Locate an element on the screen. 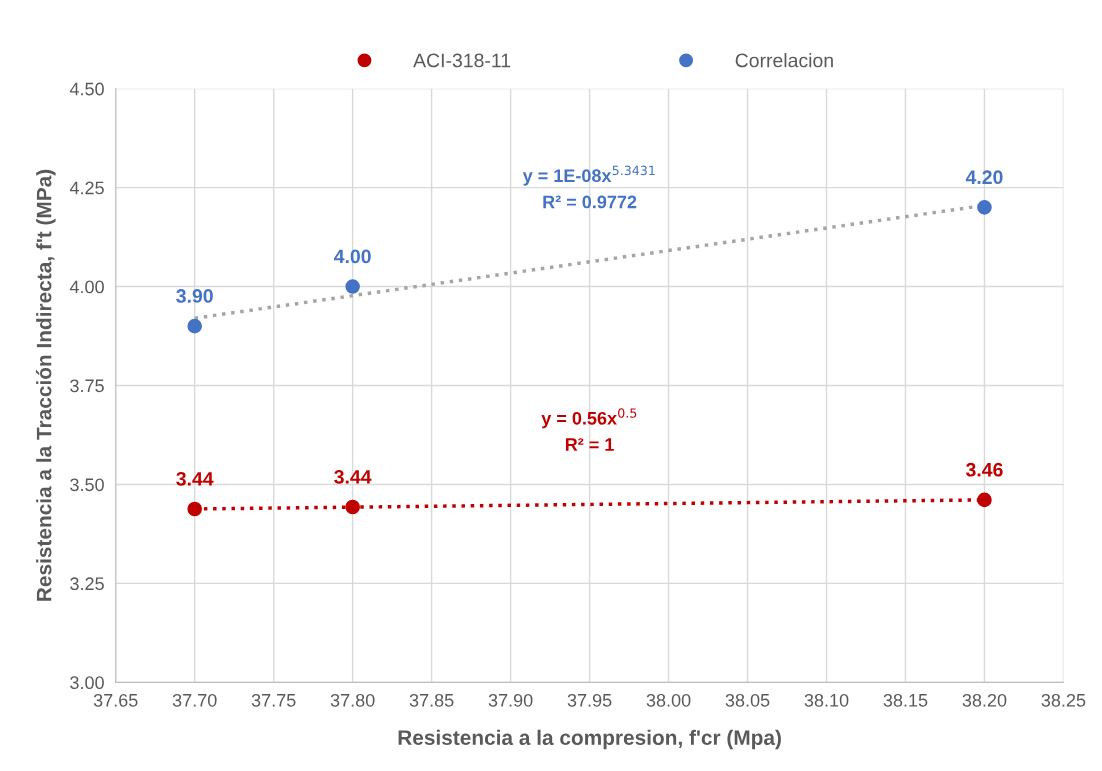 This screenshot has height=771, width=1102. data-label: 3.46 is located at coordinates (984, 469).